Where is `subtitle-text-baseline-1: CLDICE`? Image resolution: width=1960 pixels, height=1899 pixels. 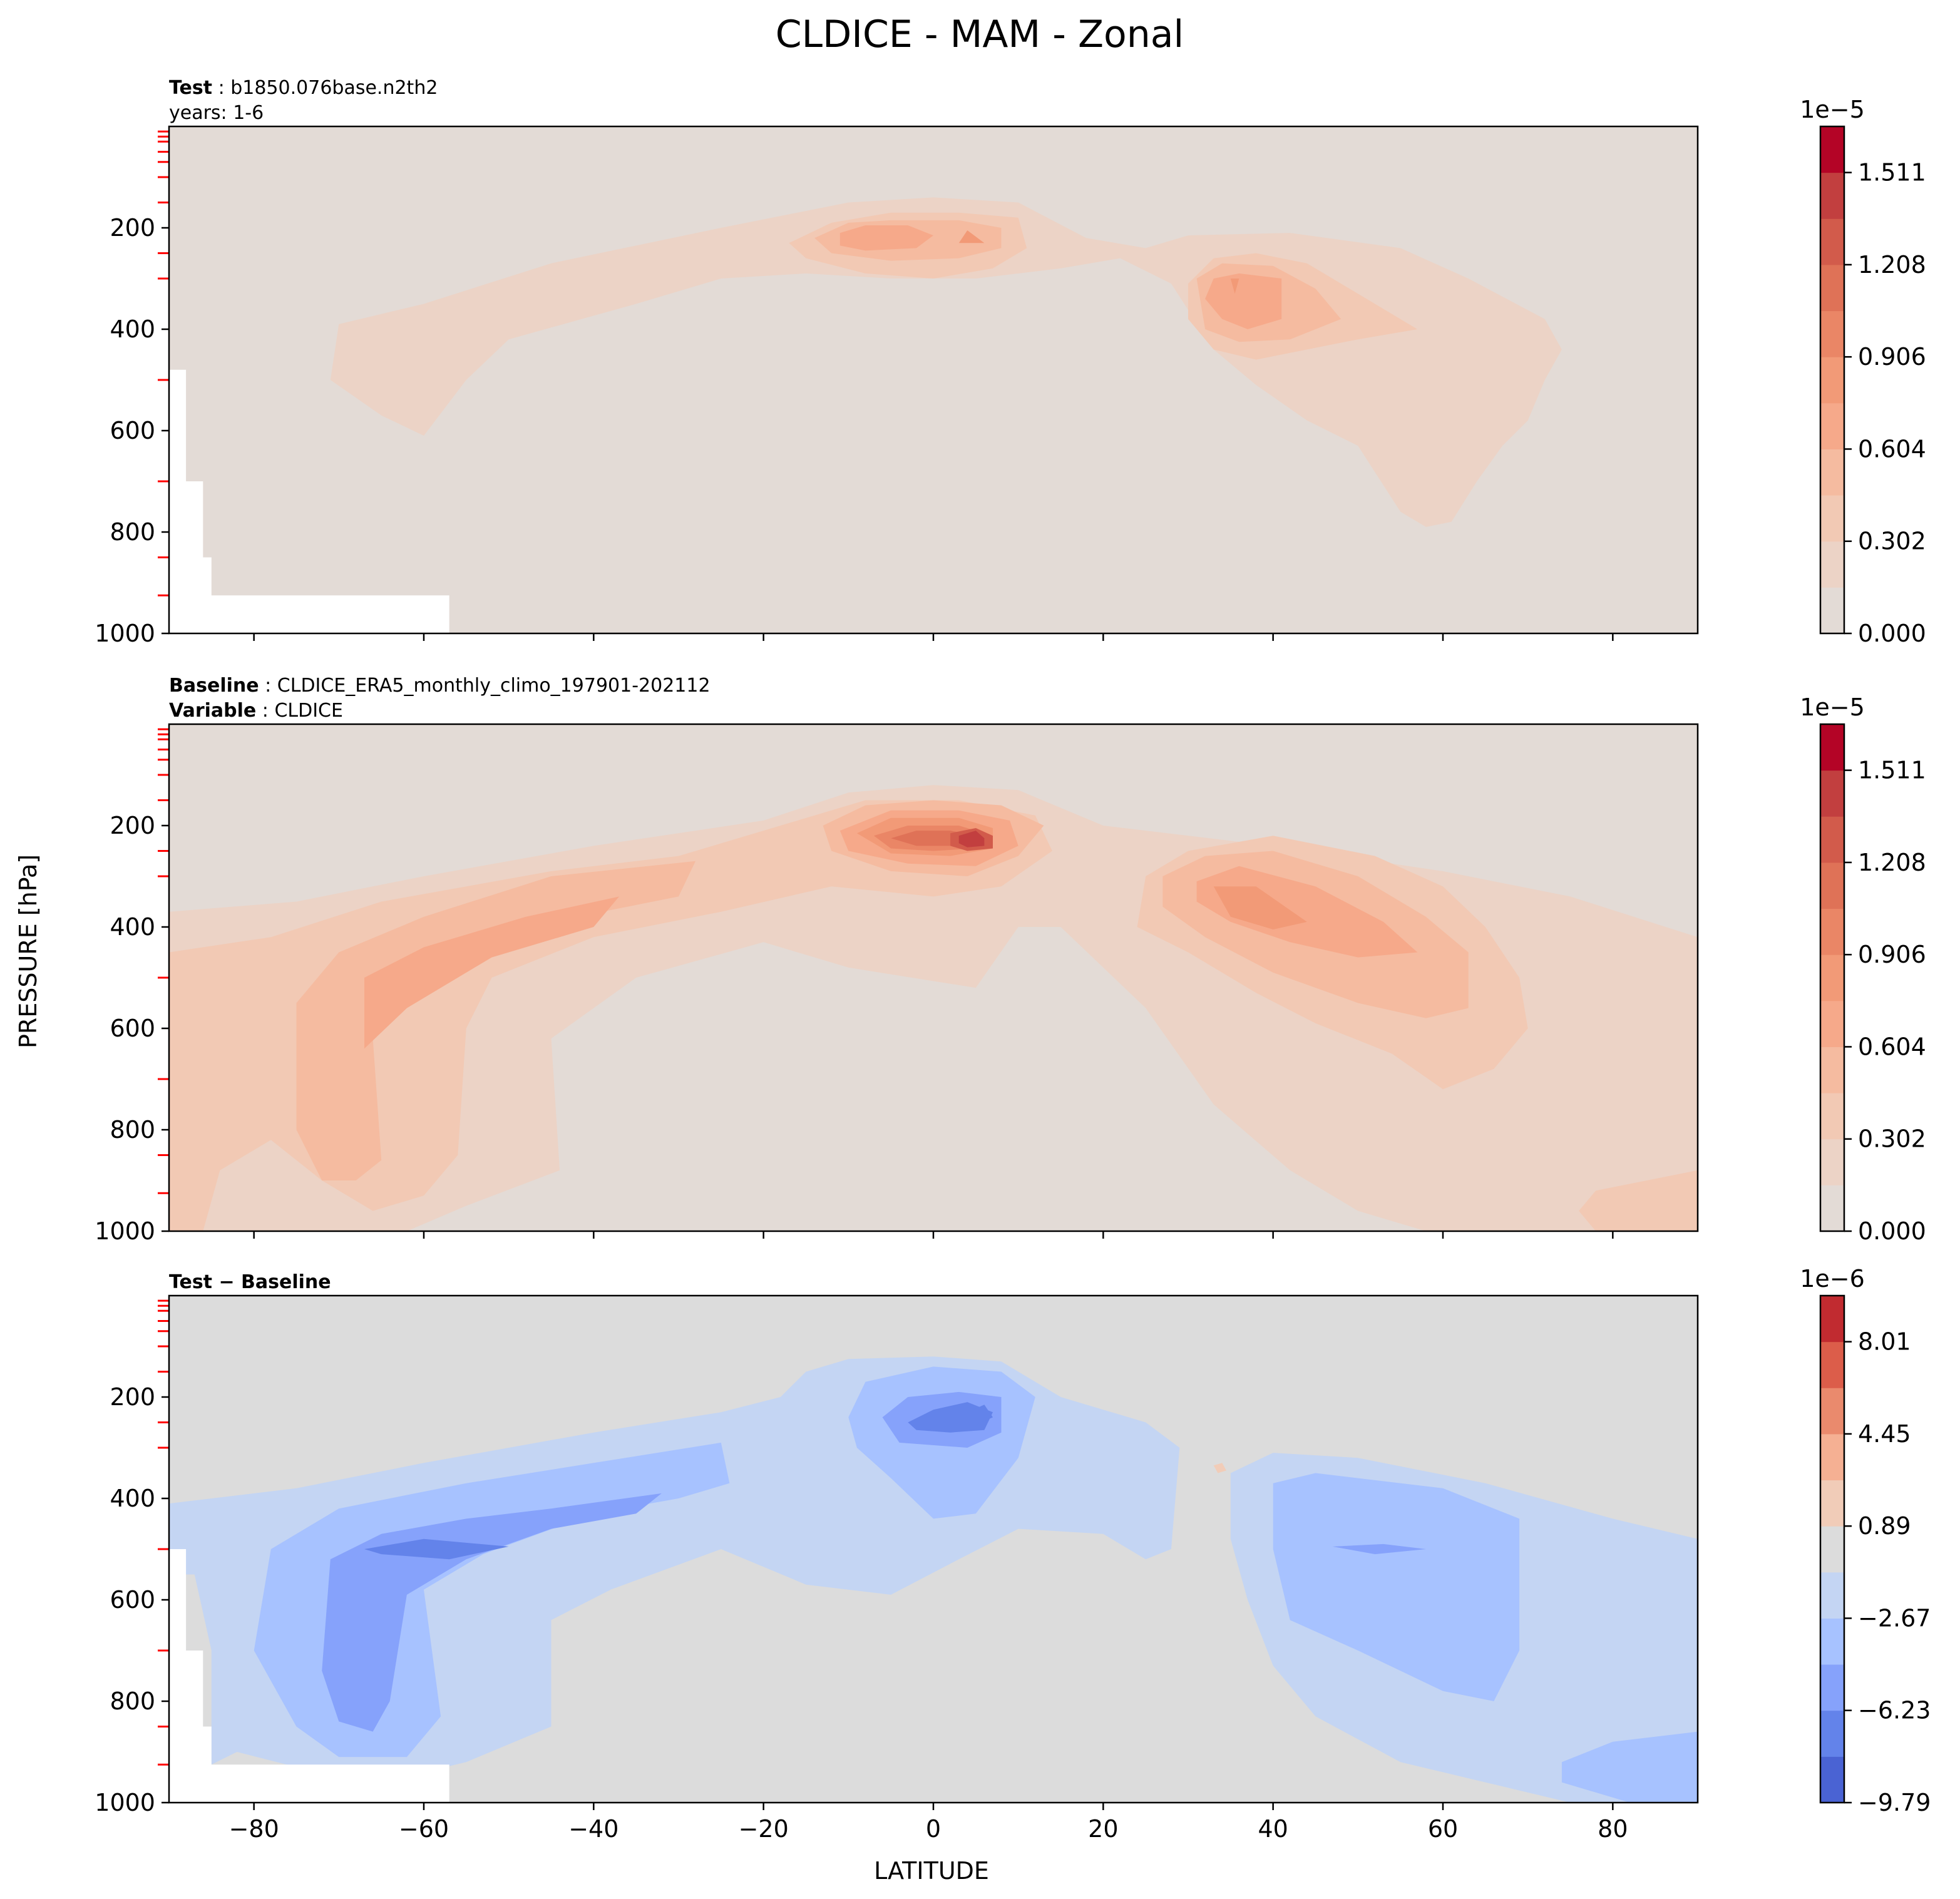
subtitle-text-baseline-1: CLDICE is located at coordinates (308, 711).